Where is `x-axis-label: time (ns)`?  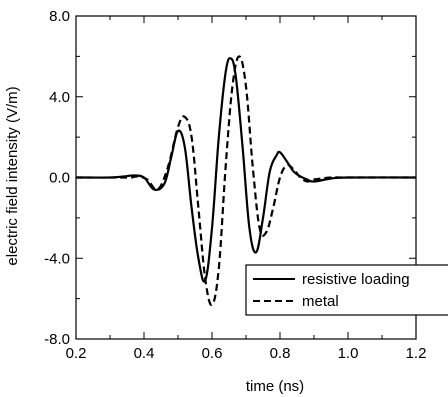
x-axis-label: time (ns) is located at coordinates (275, 386).